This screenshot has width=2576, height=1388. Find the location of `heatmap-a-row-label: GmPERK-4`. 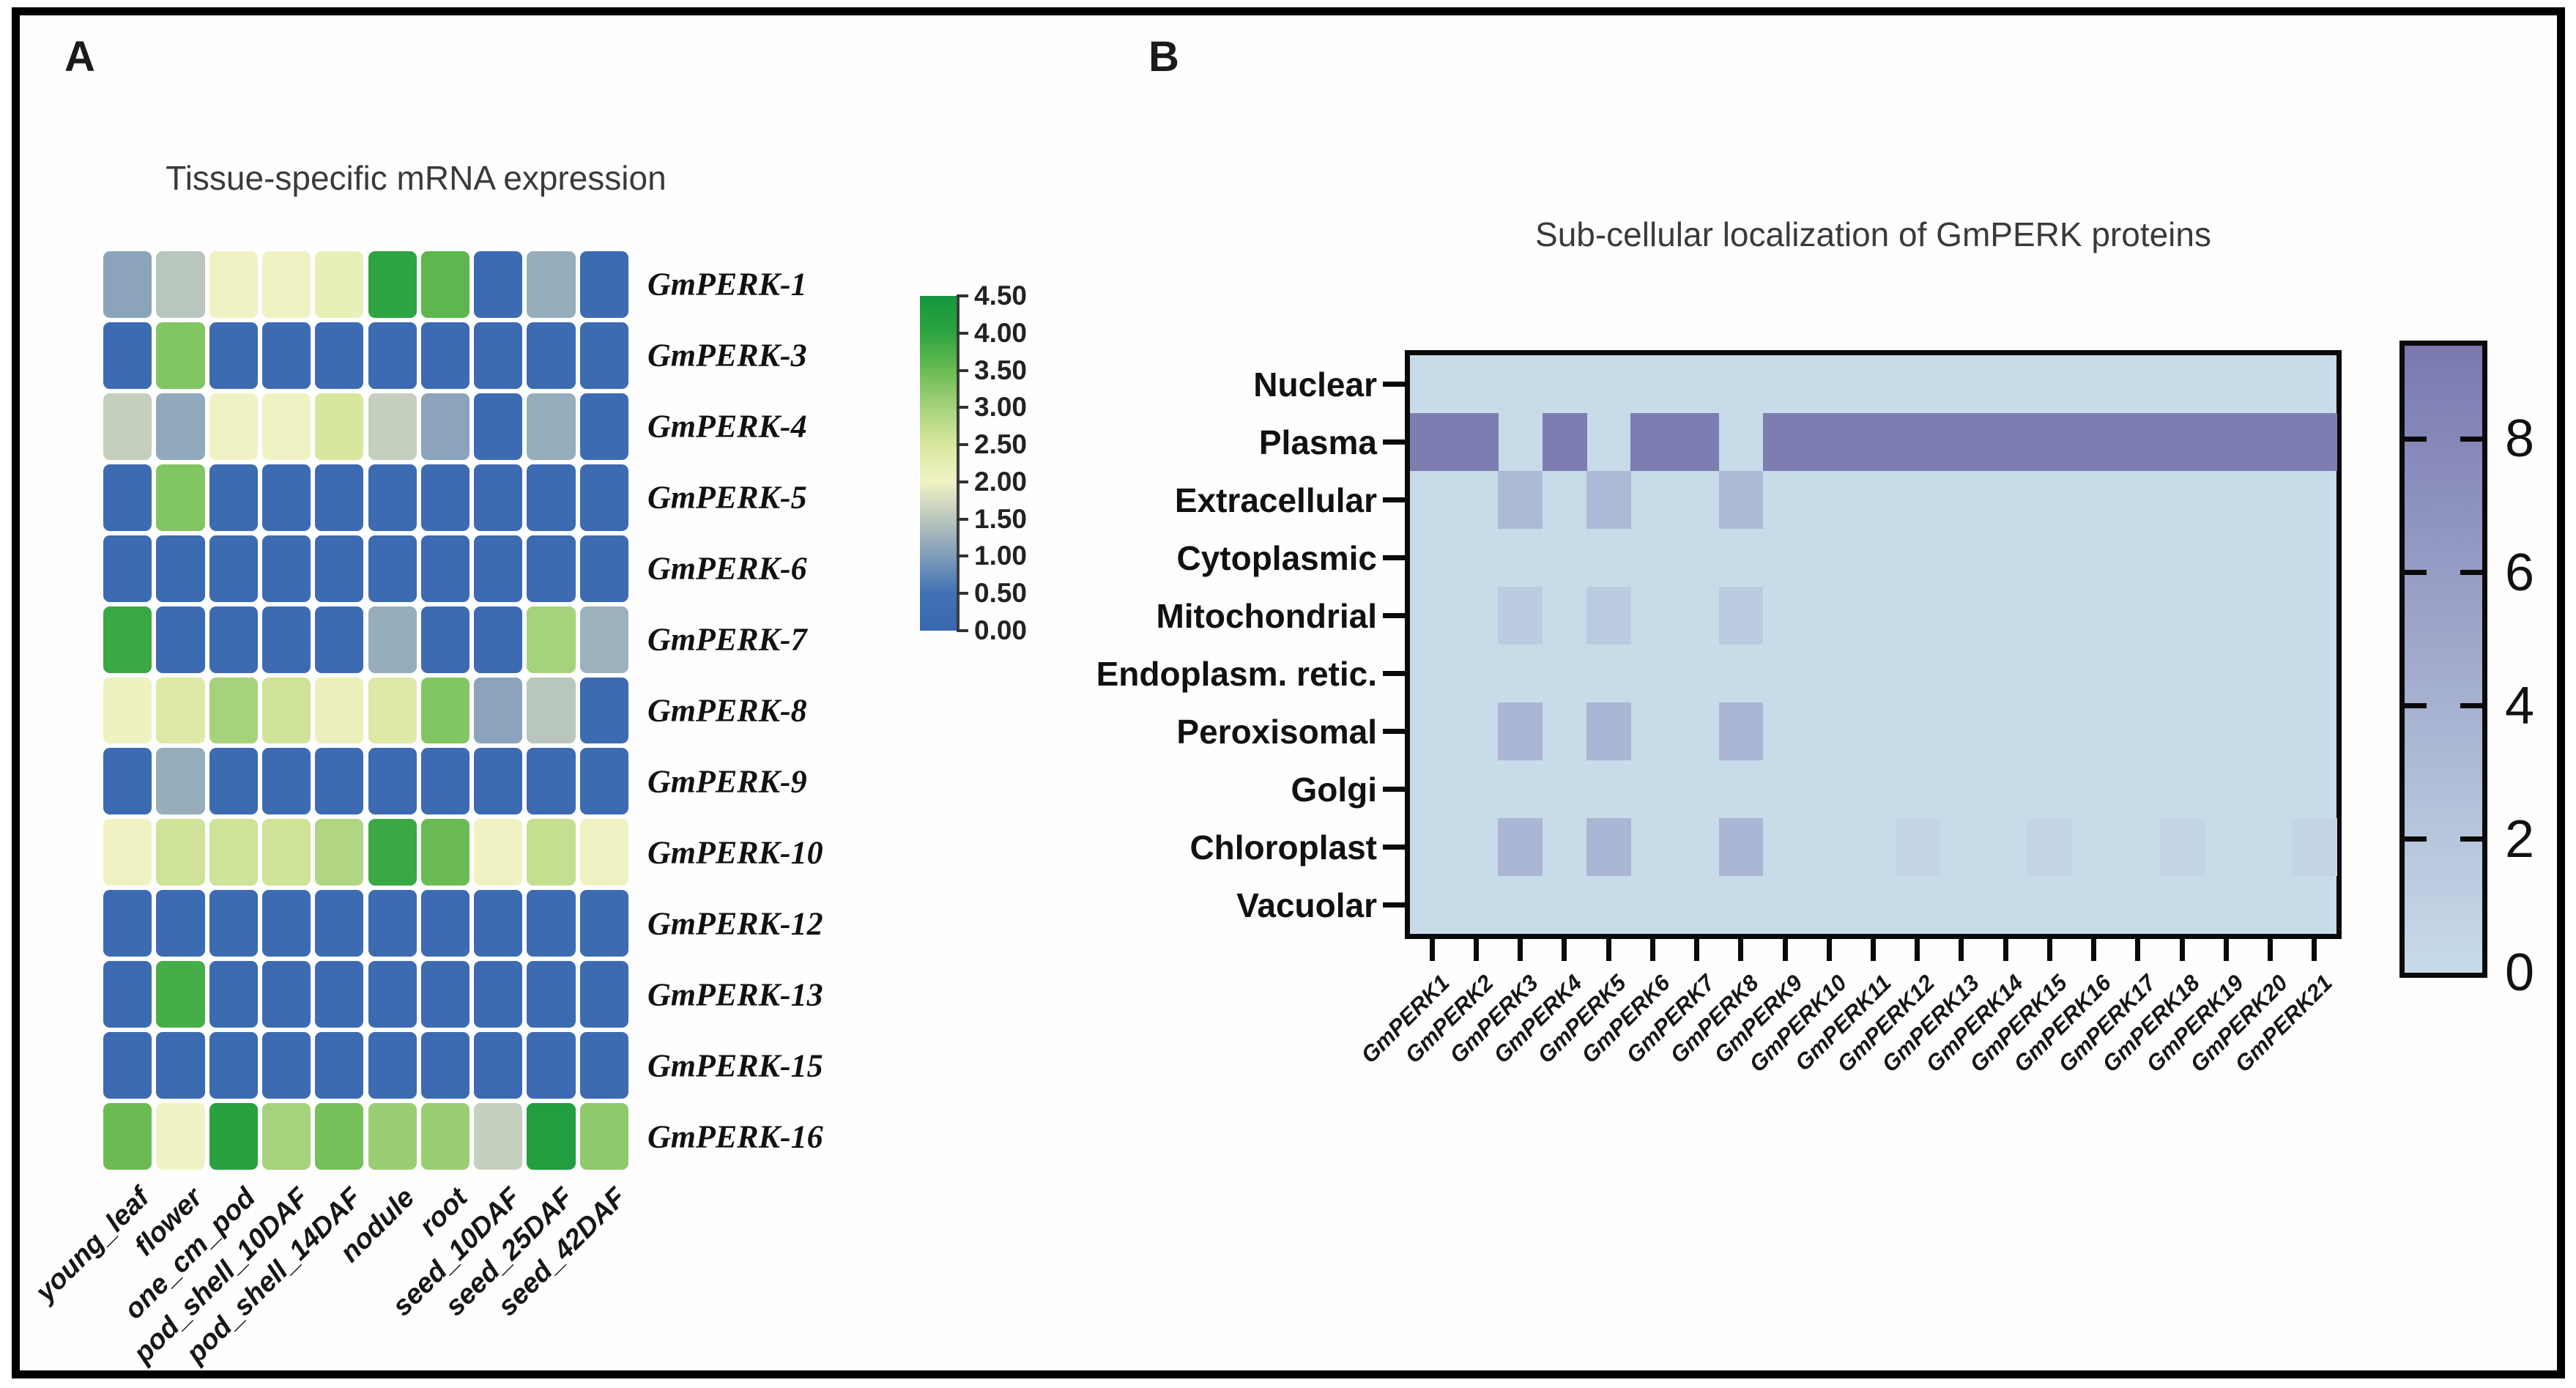

heatmap-a-row-label: GmPERK-4 is located at coordinates (727, 427).